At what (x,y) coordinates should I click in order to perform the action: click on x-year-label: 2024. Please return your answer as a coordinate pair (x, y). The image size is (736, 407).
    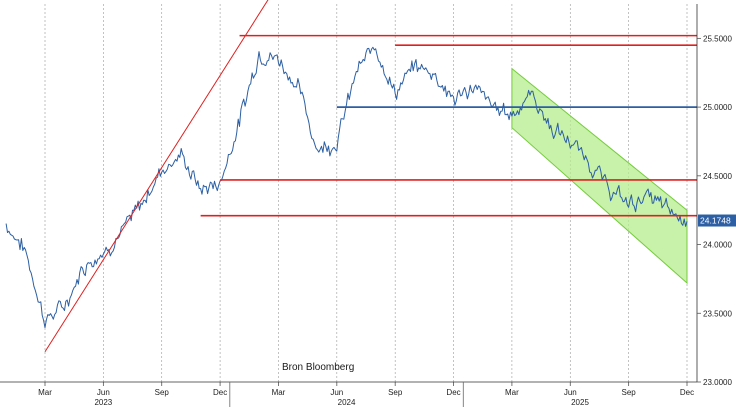
    Looking at the image, I should click on (347, 402).